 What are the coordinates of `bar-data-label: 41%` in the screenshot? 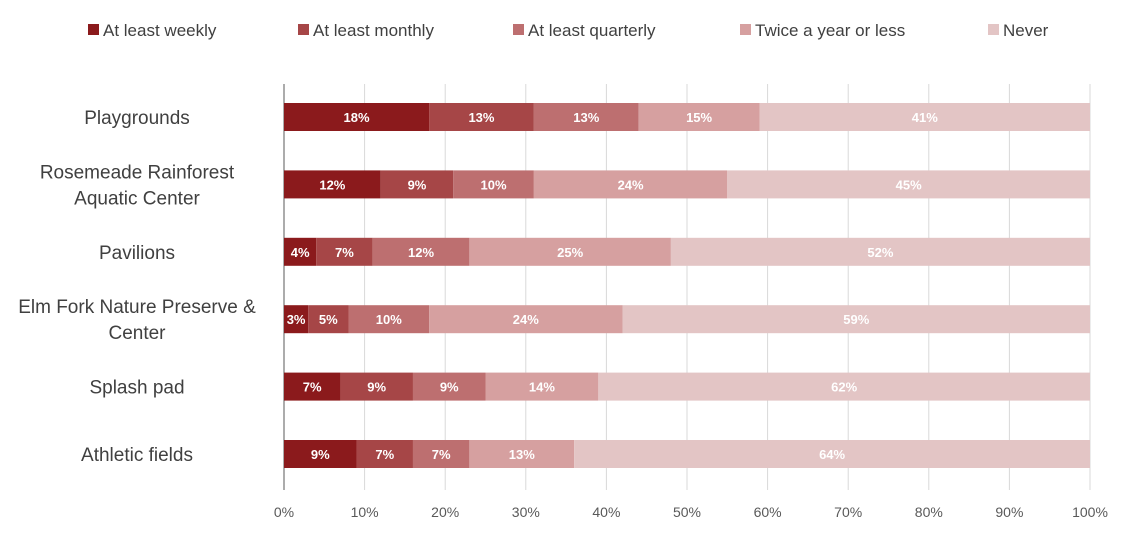 It's located at (925, 117).